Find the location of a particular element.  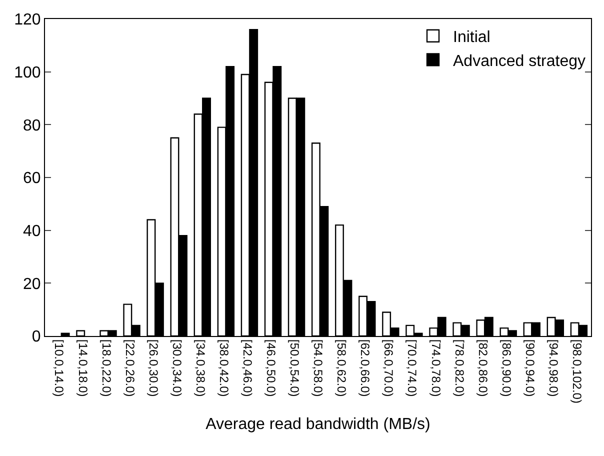

y-tick-label: 20 is located at coordinates (32, 284).